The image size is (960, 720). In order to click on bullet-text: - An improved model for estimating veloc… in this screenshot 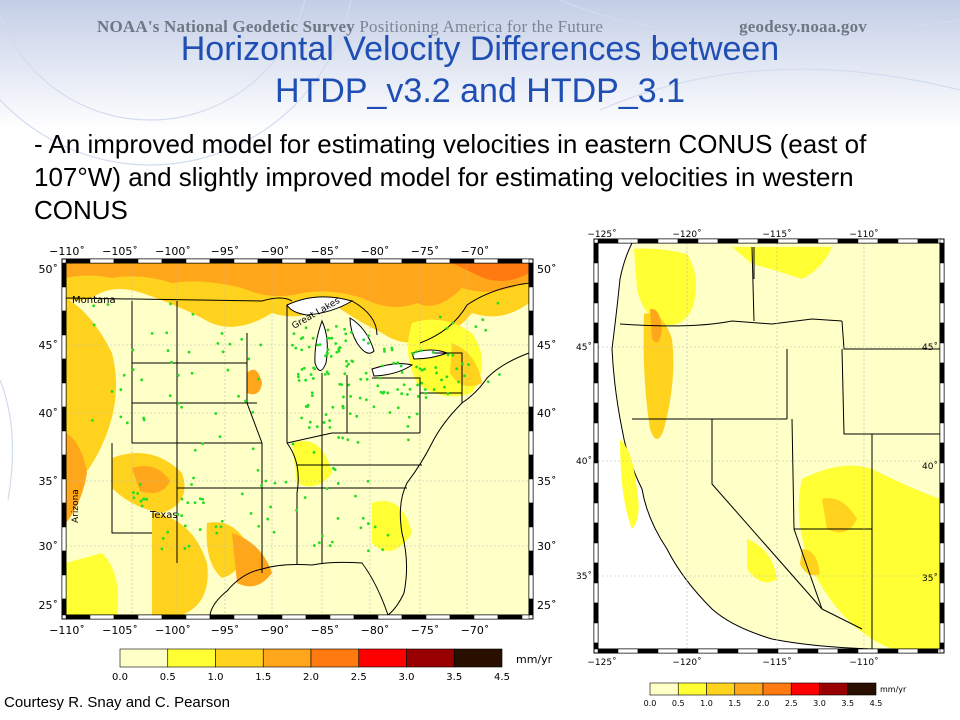, I will do `click(450, 177)`.